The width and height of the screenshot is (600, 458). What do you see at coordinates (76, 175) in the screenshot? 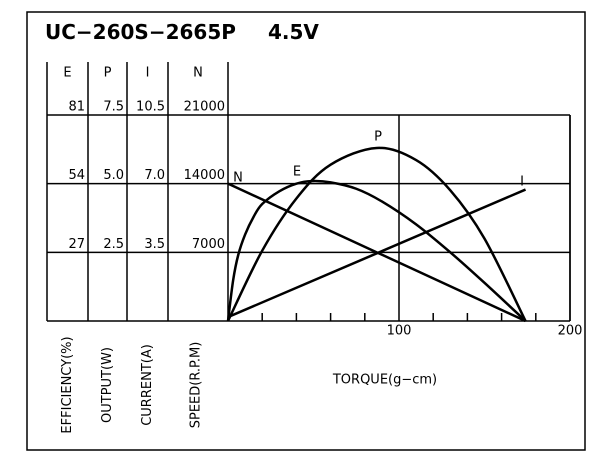
I see `y-tick-label: 54` at bounding box center [76, 175].